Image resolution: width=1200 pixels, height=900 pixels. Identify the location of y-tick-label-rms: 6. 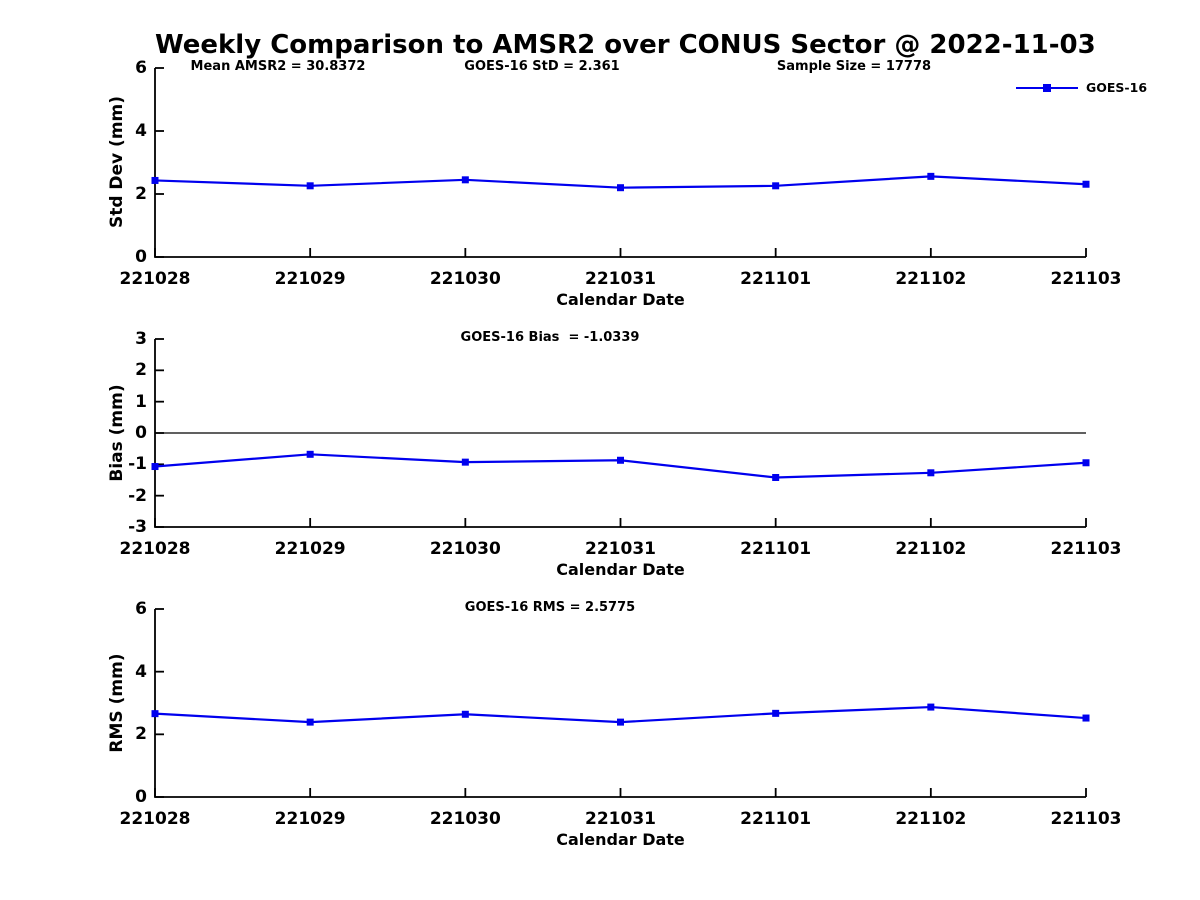
(141, 609).